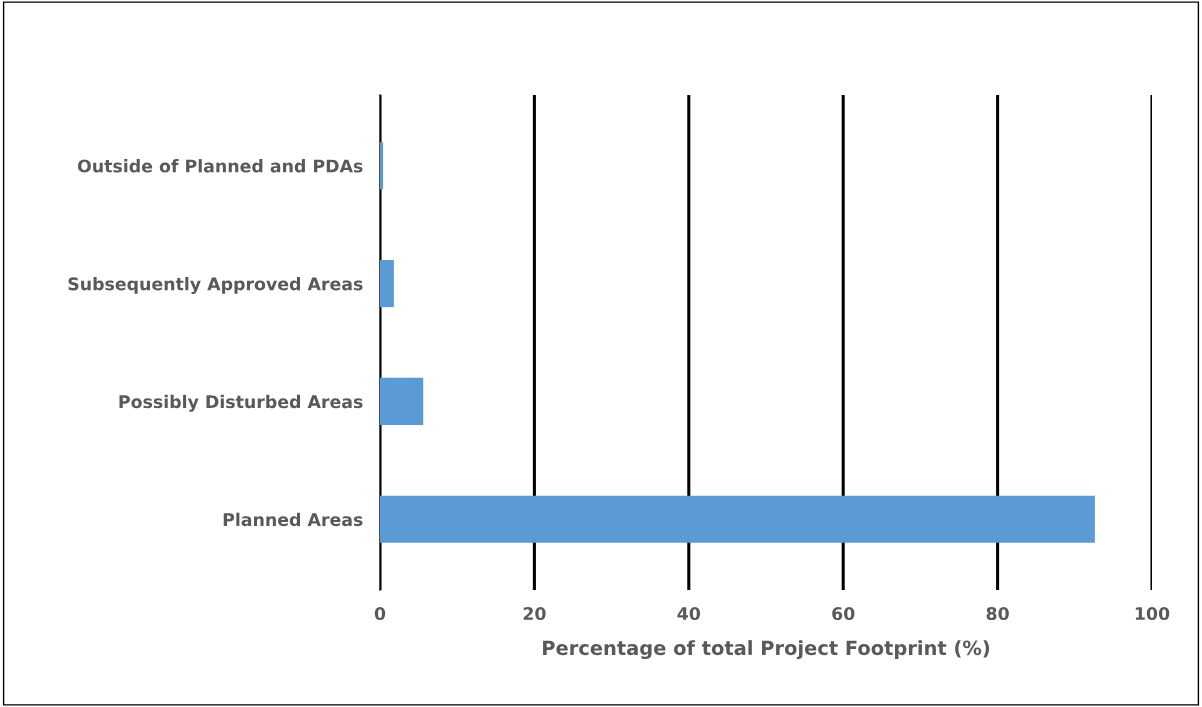 Image resolution: width=1202 pixels, height=707 pixels. I want to click on y-tick-label: Subsequently Approved Areas, so click(215, 285).